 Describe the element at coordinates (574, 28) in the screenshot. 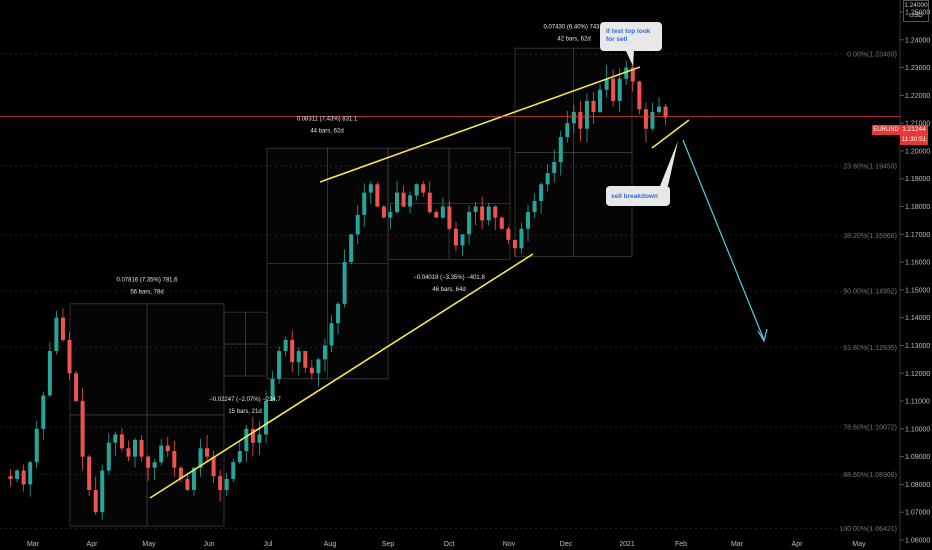

I see `measure-label: 0.07430 (6.40%) 743.0` at that location.